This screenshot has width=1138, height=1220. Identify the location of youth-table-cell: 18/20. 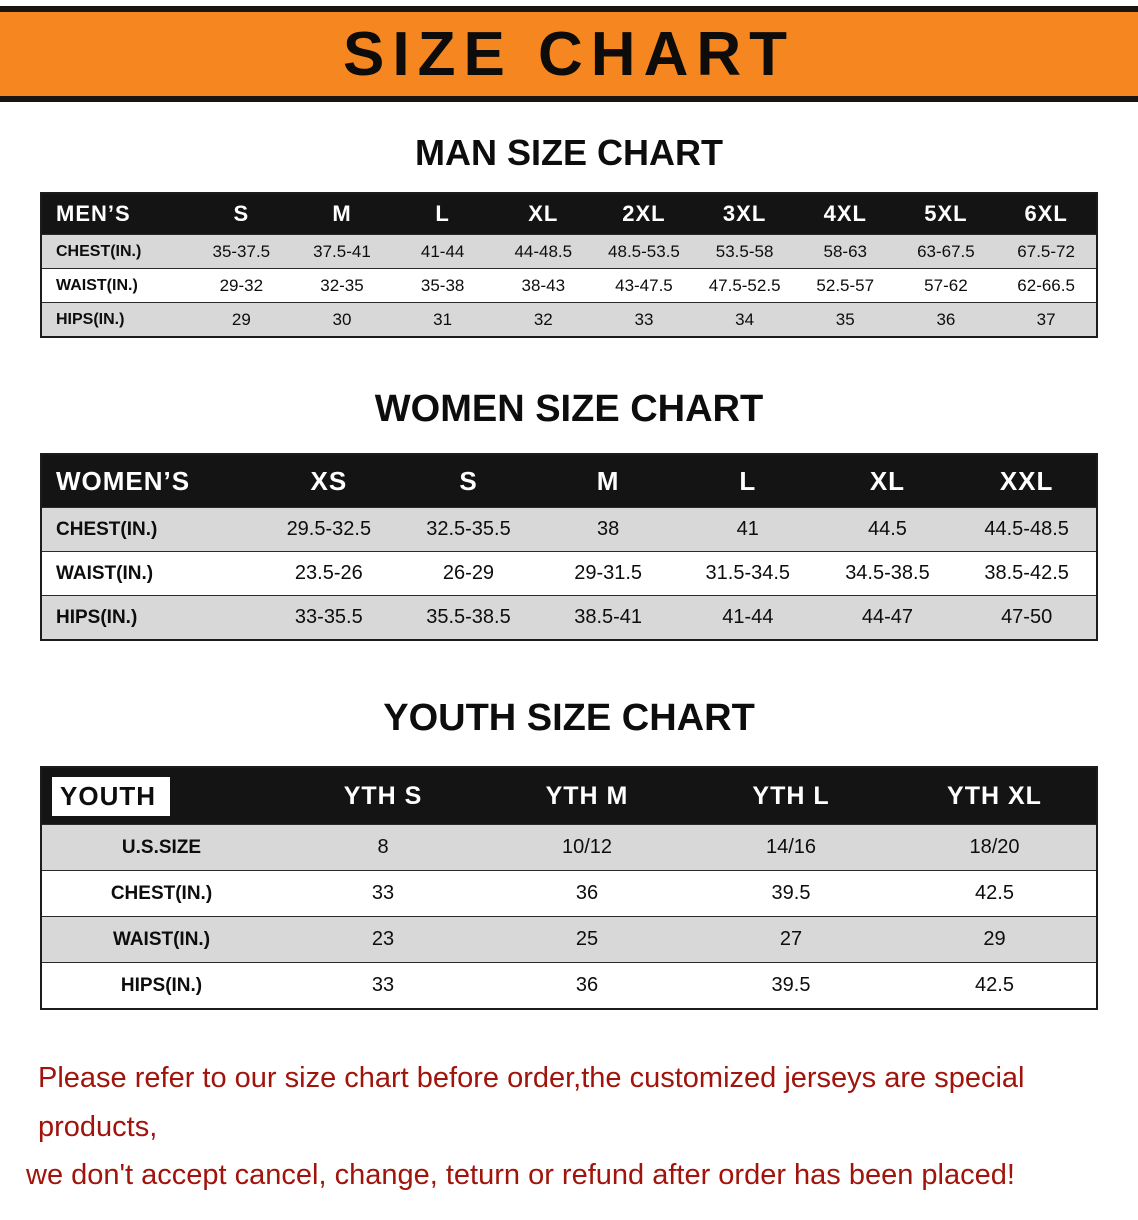
(995, 847).